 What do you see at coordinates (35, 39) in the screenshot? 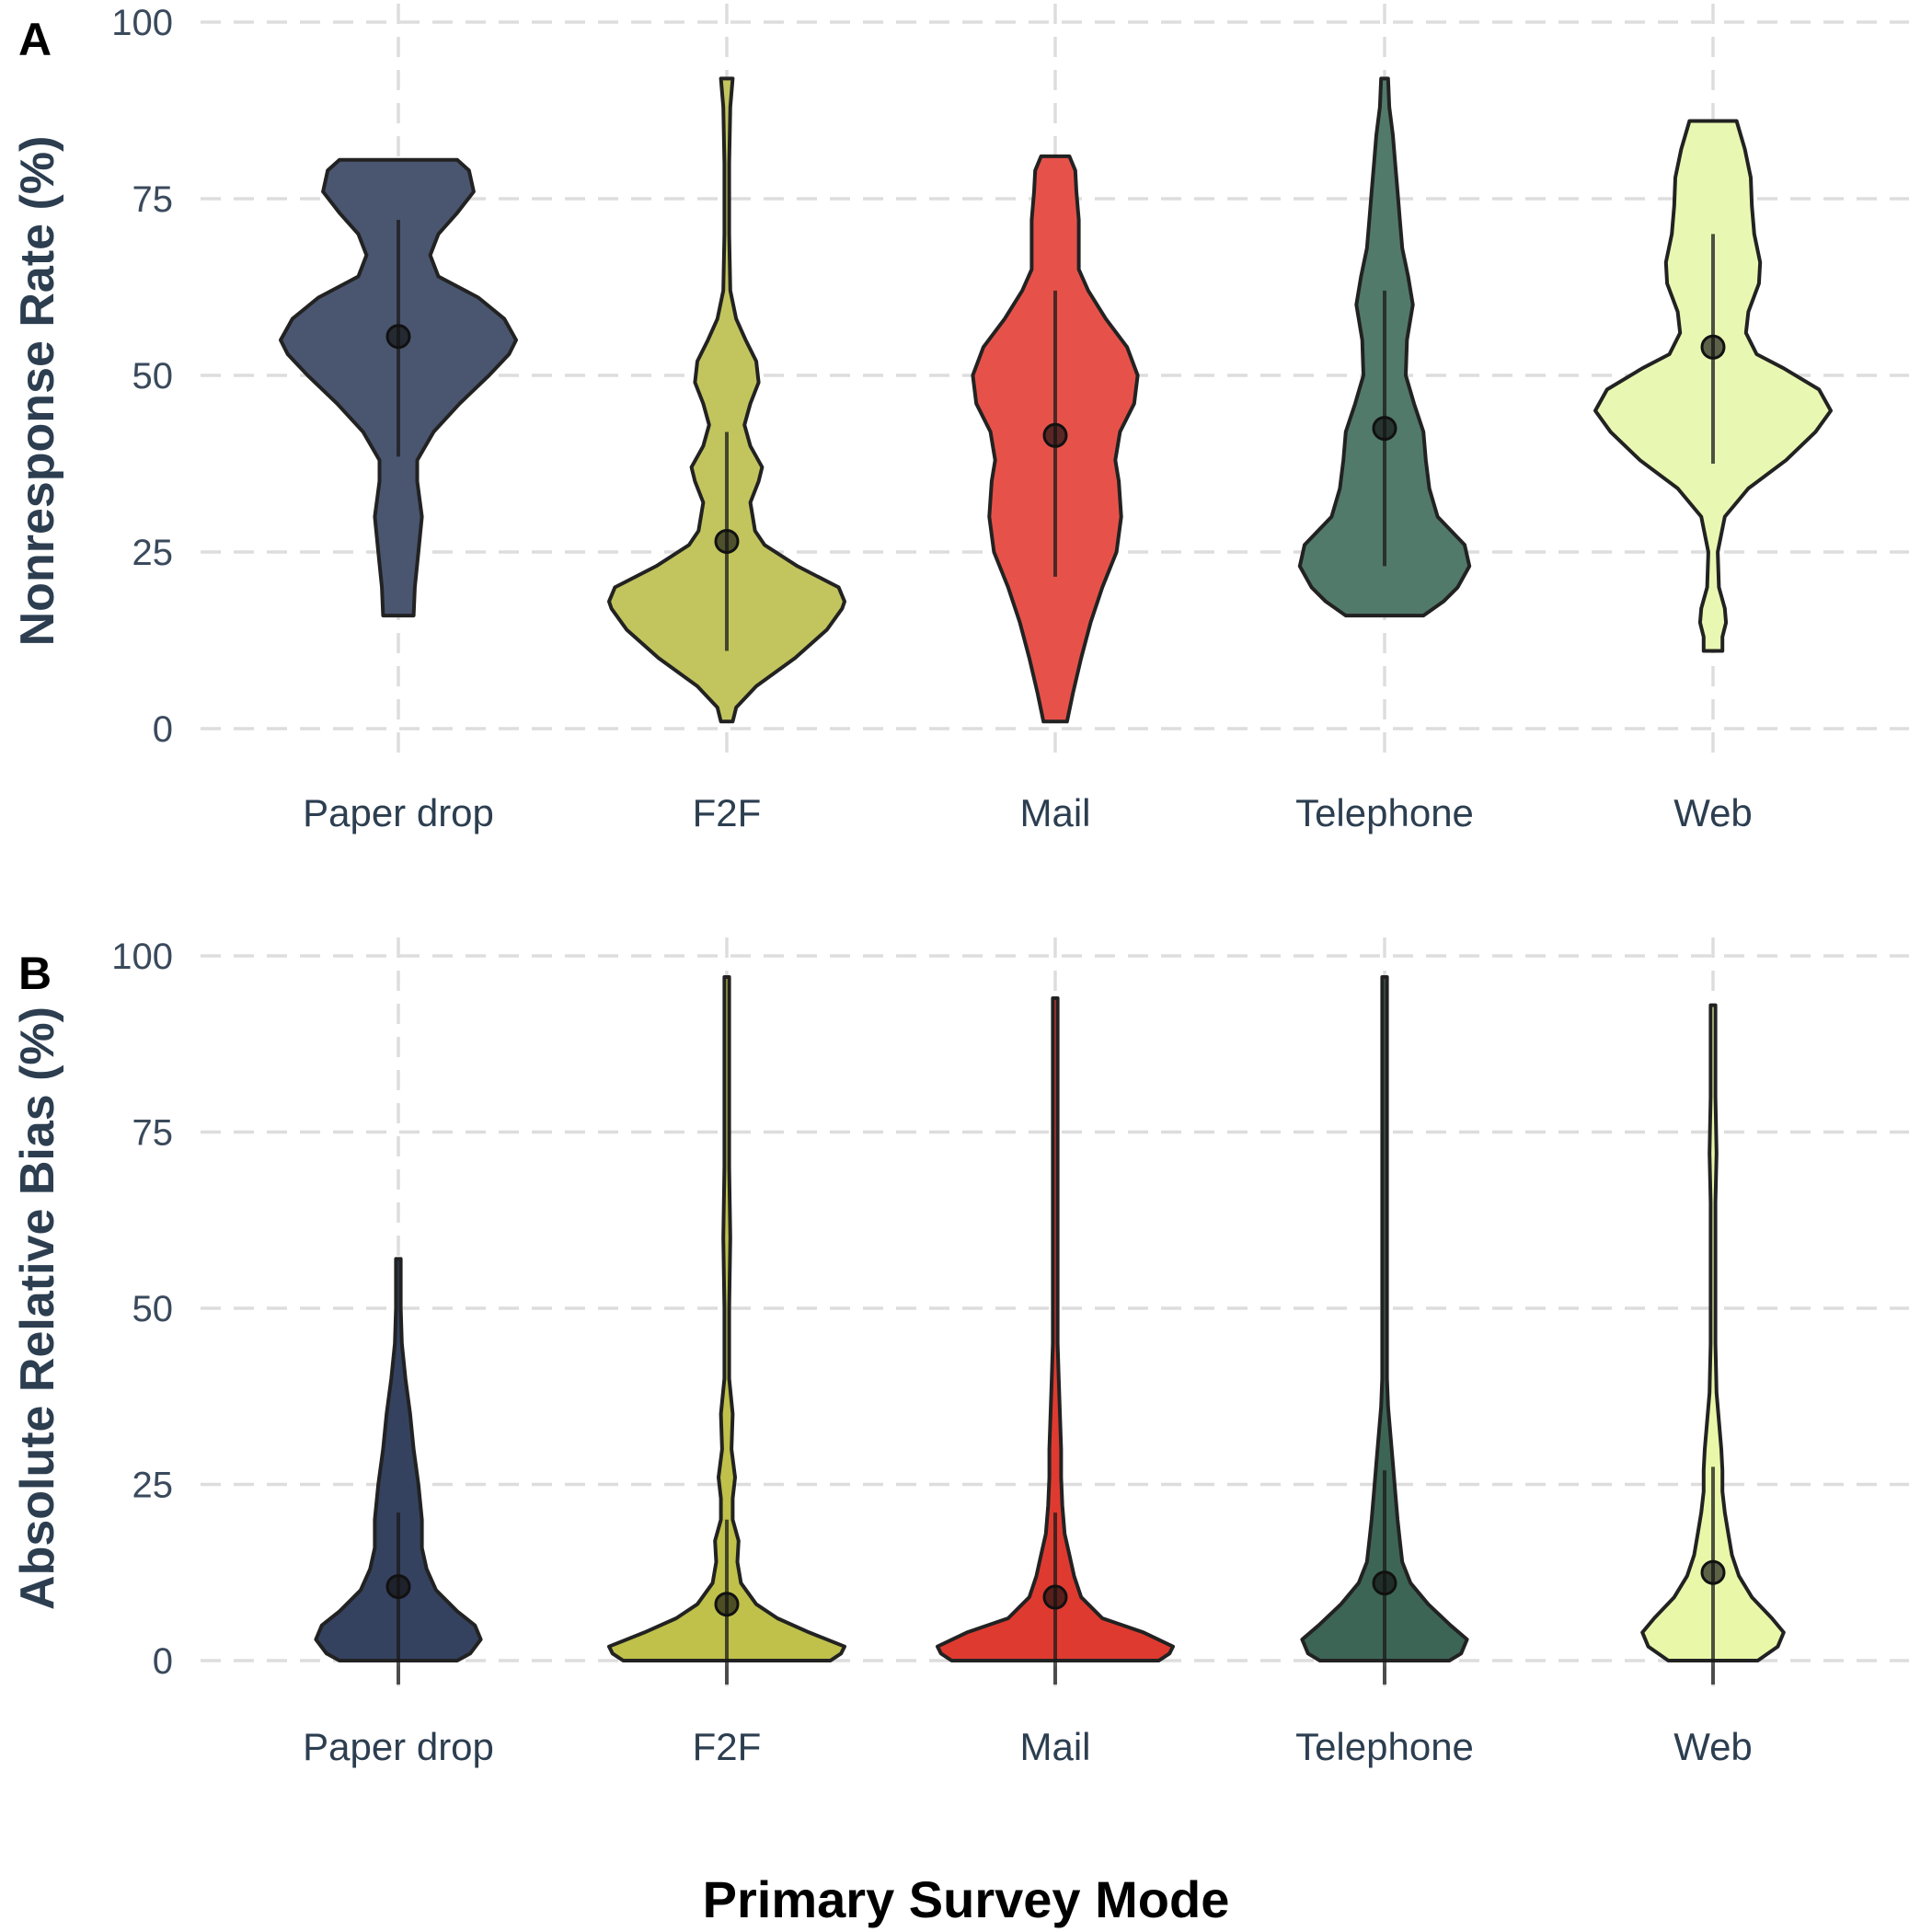
I see `panel-label: A` at bounding box center [35, 39].